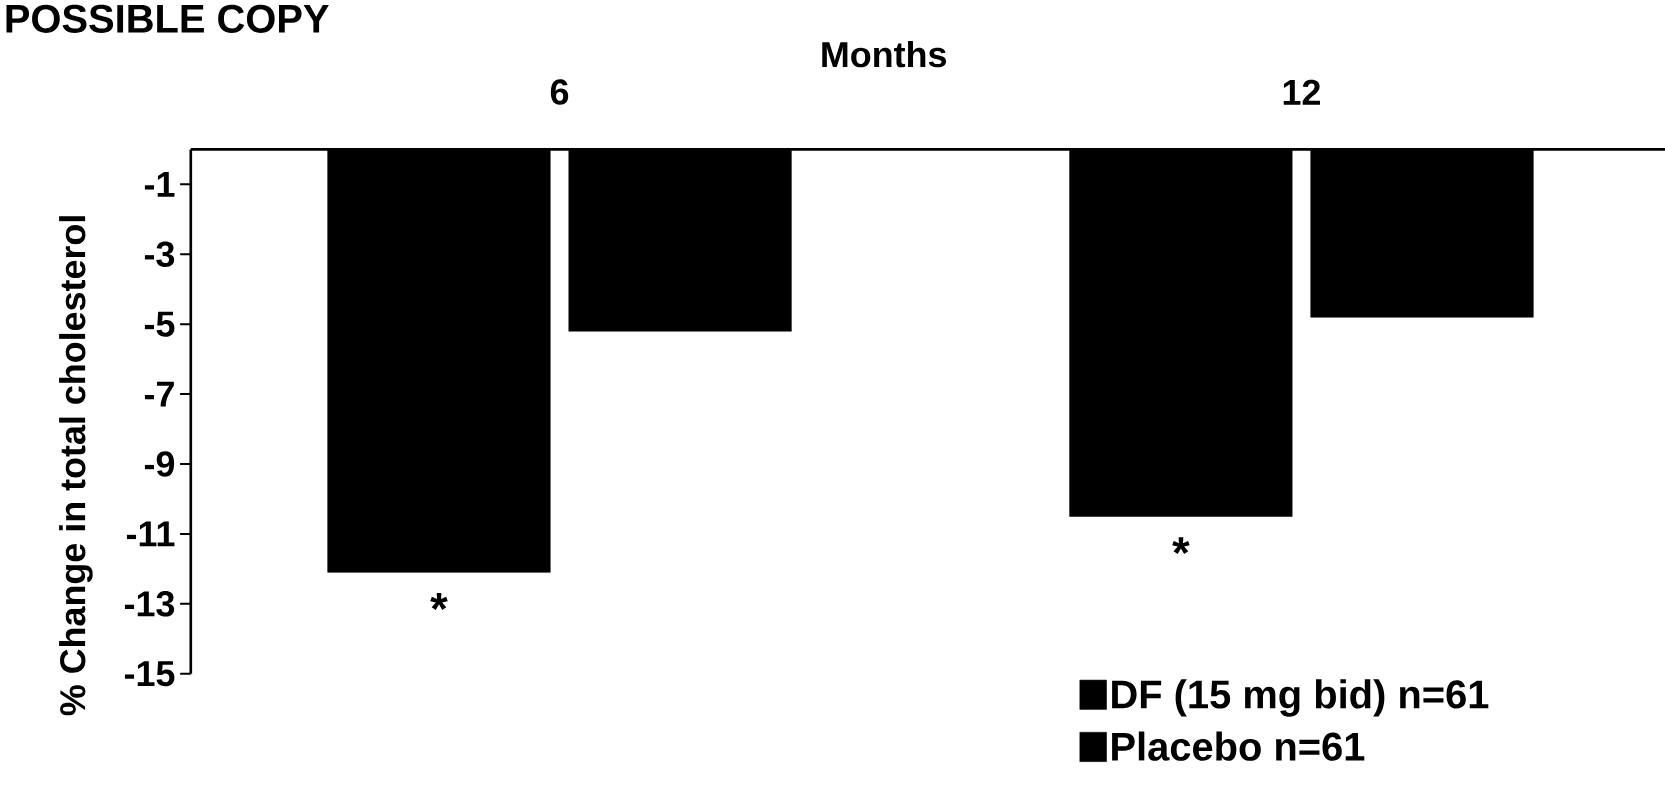 The width and height of the screenshot is (1665, 787). Describe the element at coordinates (159, 394) in the screenshot. I see `y-tick-label: -7` at that location.